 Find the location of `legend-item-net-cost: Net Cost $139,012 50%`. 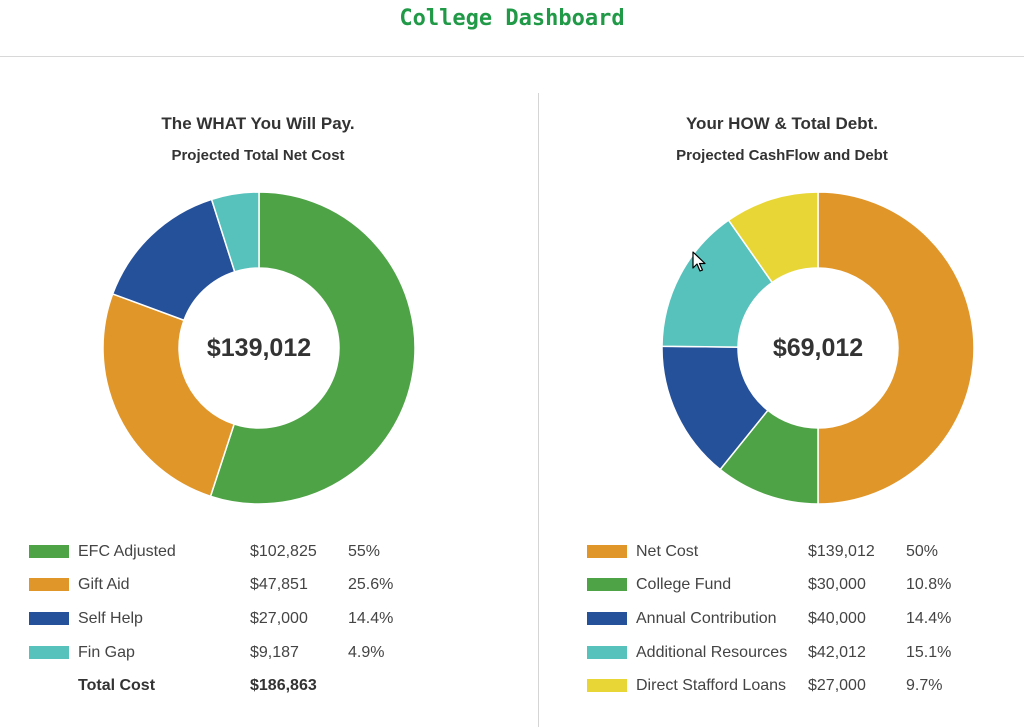

legend-item-net-cost: Net Cost $139,012 50% is located at coordinates (782, 552).